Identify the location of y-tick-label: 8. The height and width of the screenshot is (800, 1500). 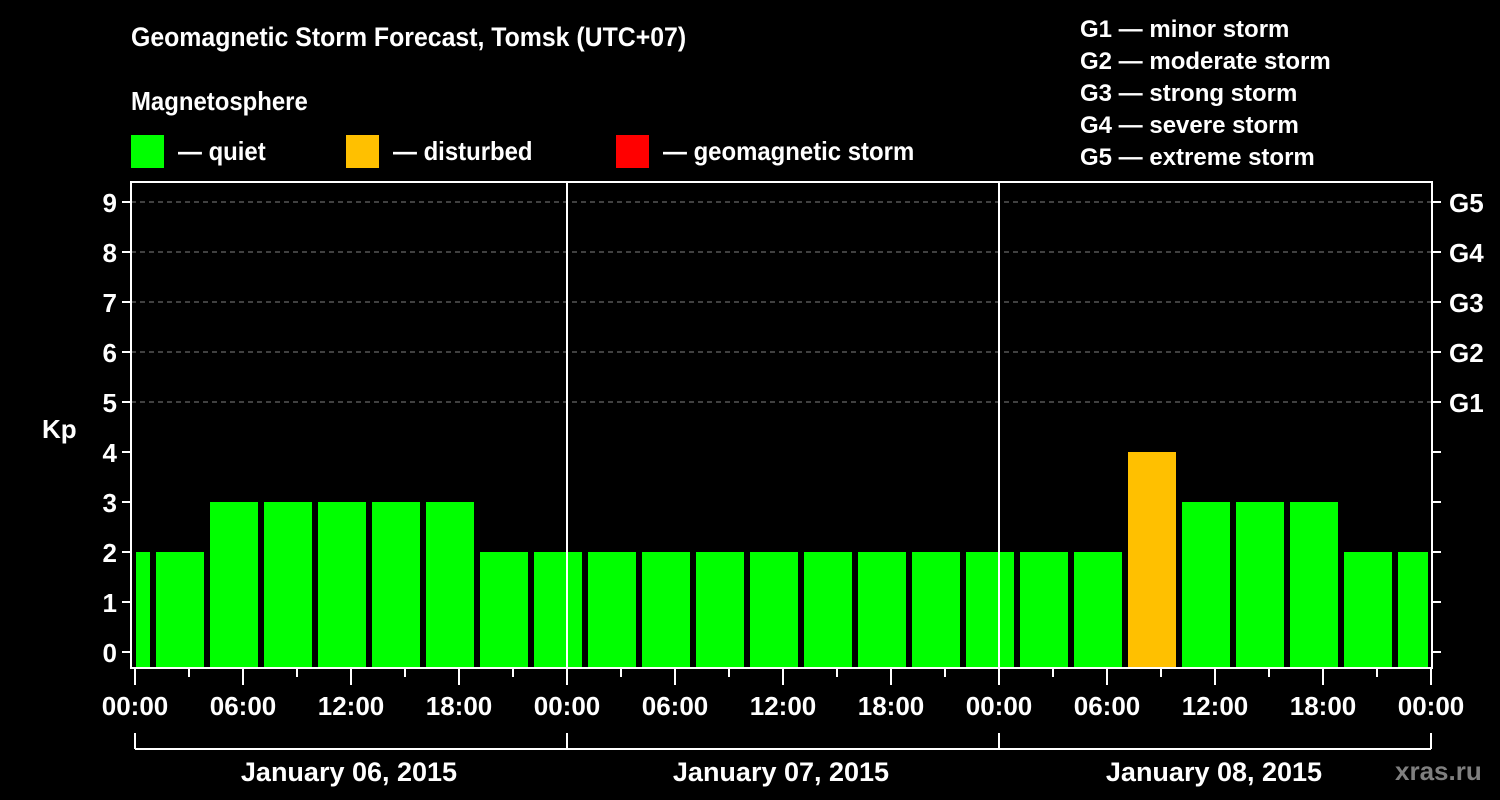
(110, 253).